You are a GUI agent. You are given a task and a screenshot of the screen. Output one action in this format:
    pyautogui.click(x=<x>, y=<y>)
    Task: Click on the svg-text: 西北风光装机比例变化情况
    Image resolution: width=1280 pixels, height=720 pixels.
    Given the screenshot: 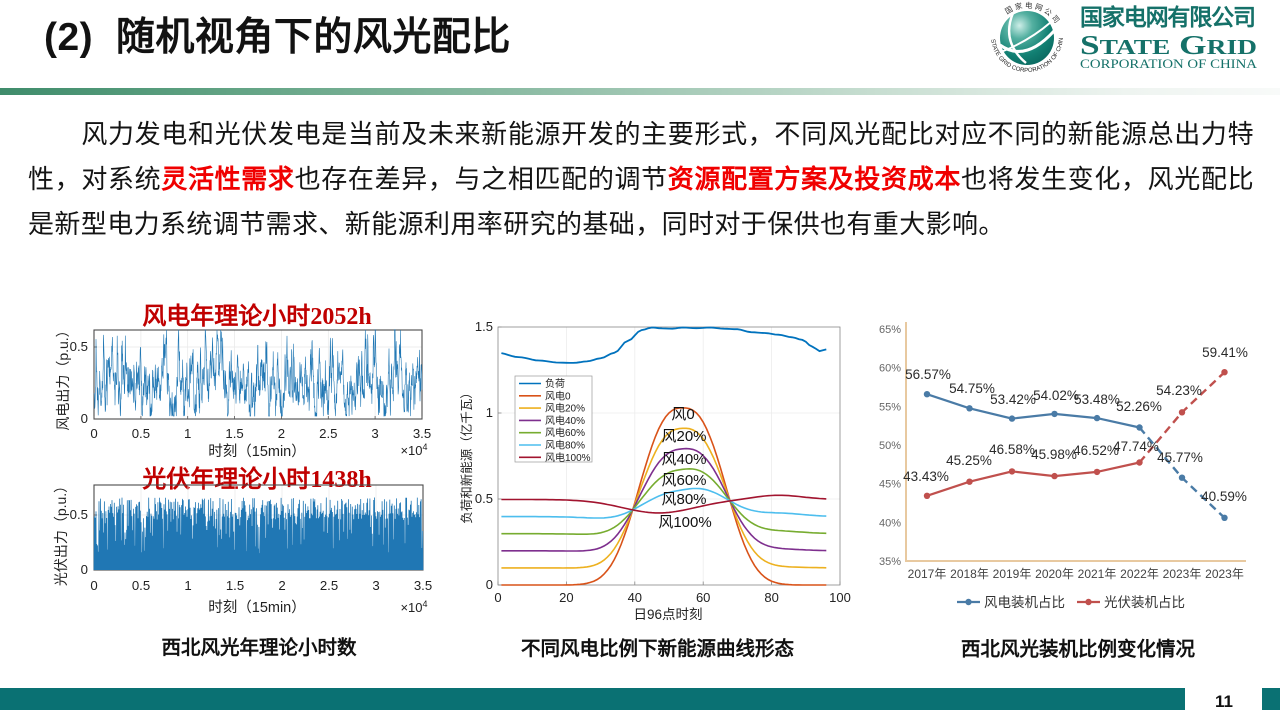 What is the action you would take?
    pyautogui.click(x=1078, y=649)
    